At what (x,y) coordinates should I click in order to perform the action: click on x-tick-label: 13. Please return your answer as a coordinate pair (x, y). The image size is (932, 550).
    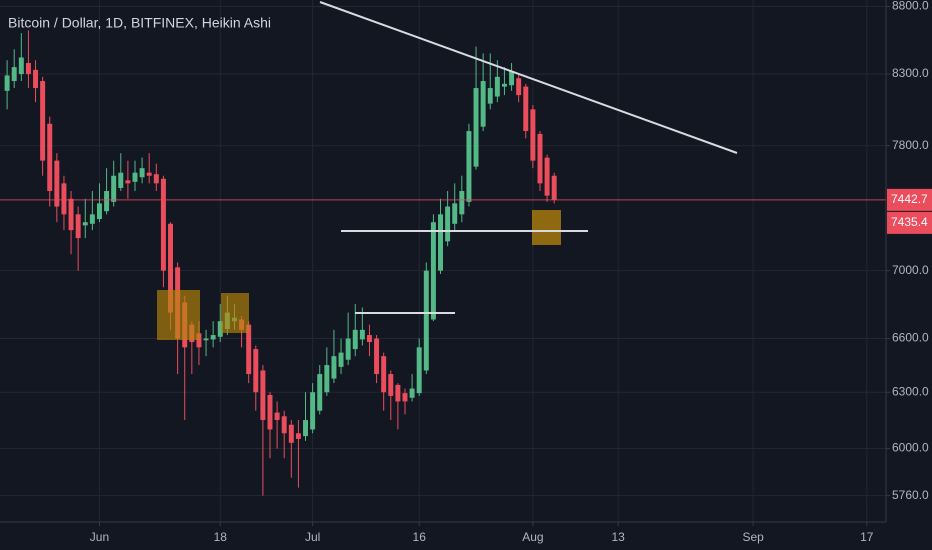
    Looking at the image, I should click on (618, 537).